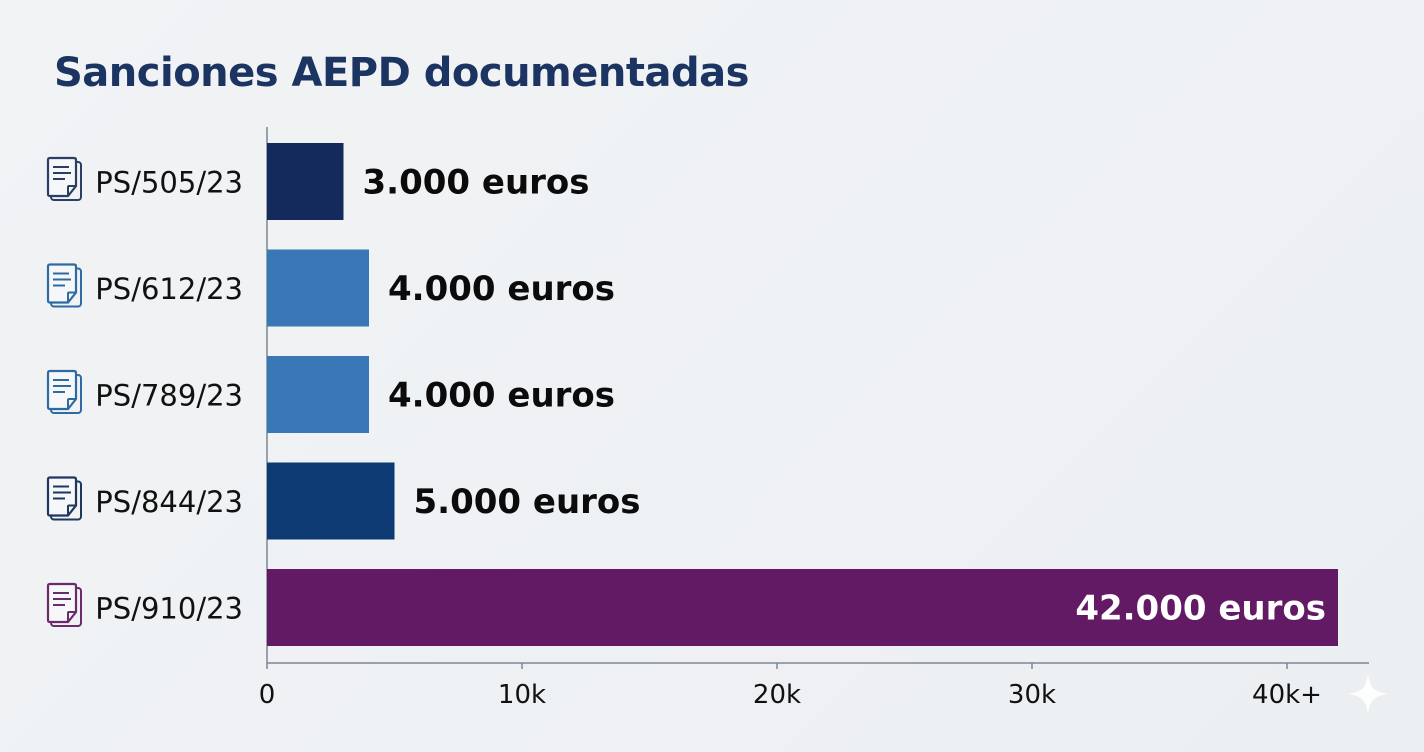  I want to click on x-tick-label: 10k, so click(522, 695).